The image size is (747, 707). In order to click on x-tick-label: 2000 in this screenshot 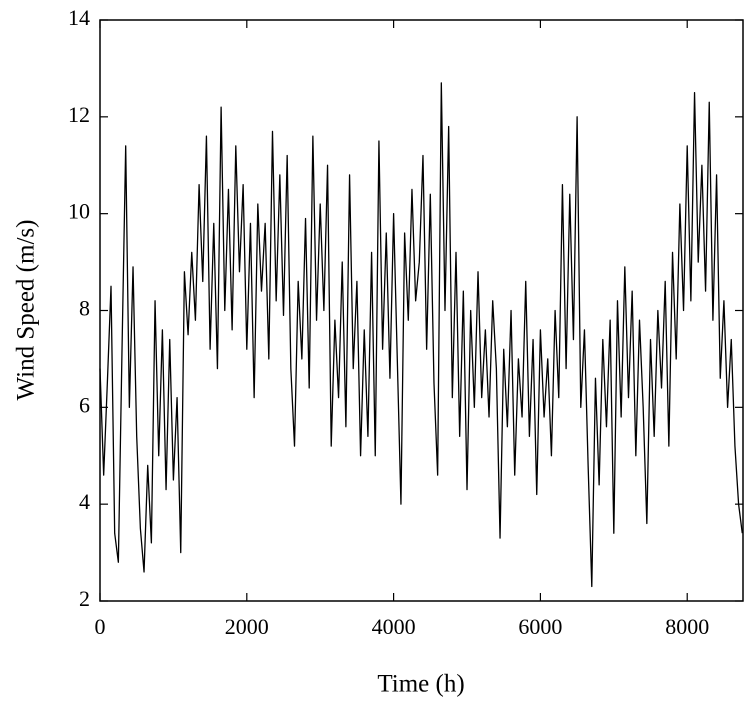, I will do `click(247, 626)`.